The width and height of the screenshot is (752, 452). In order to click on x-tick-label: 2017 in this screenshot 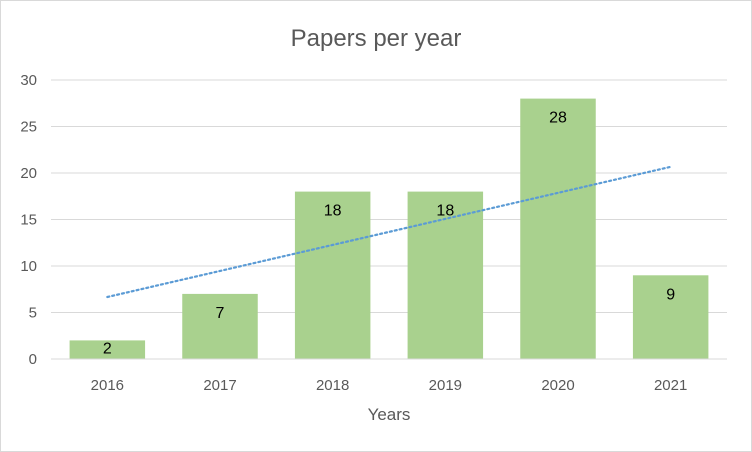, I will do `click(219, 385)`.